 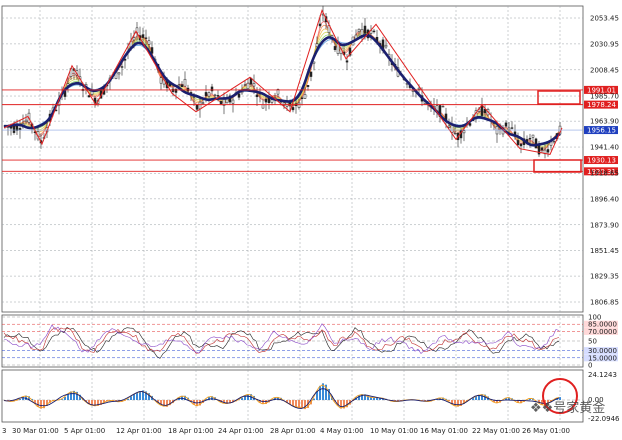 I want to click on support-box, so click(x=557, y=166).